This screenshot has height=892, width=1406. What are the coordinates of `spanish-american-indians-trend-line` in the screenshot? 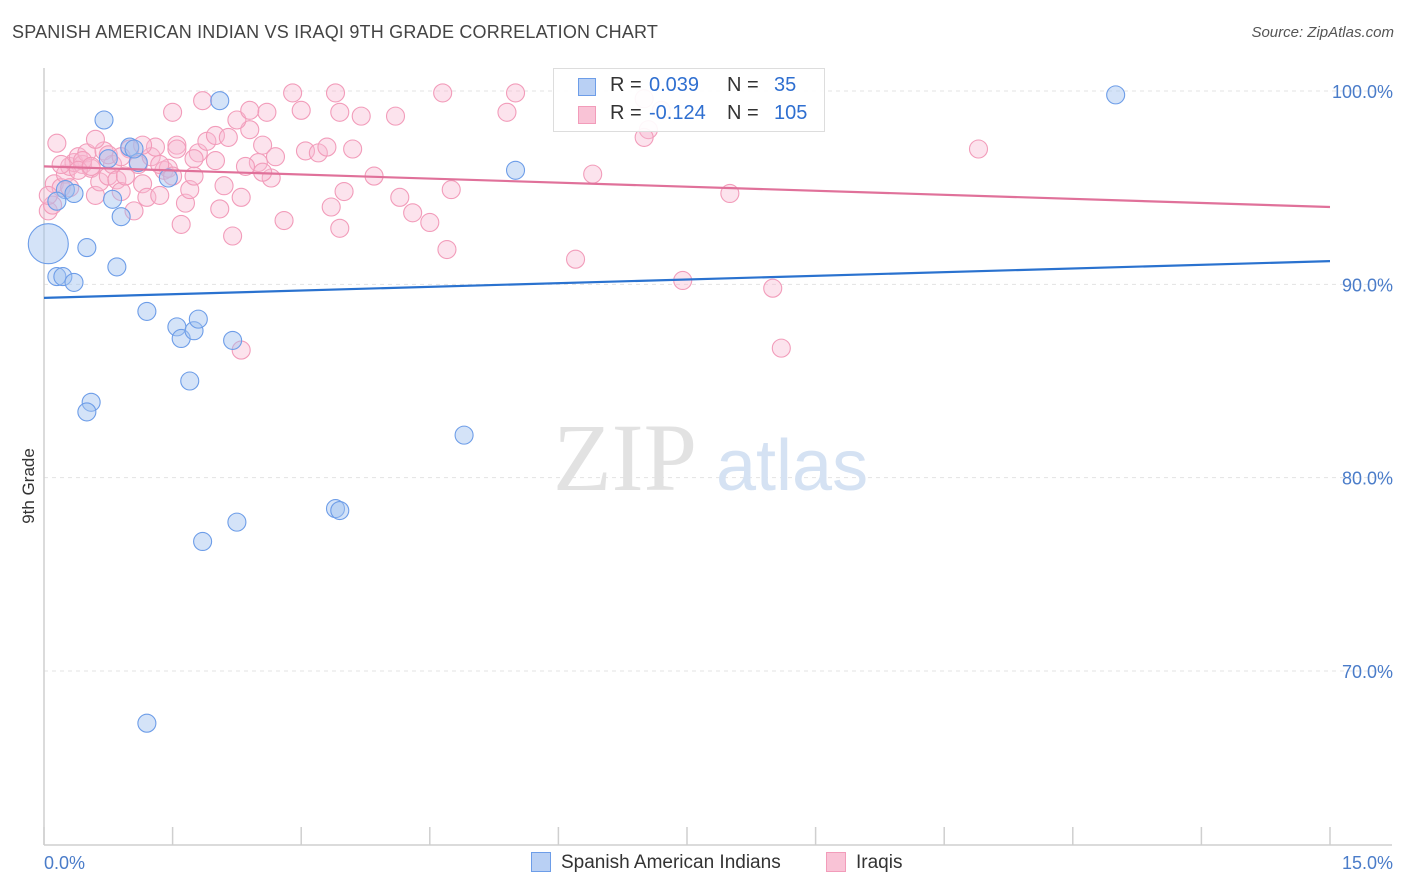 It's located at (687, 279).